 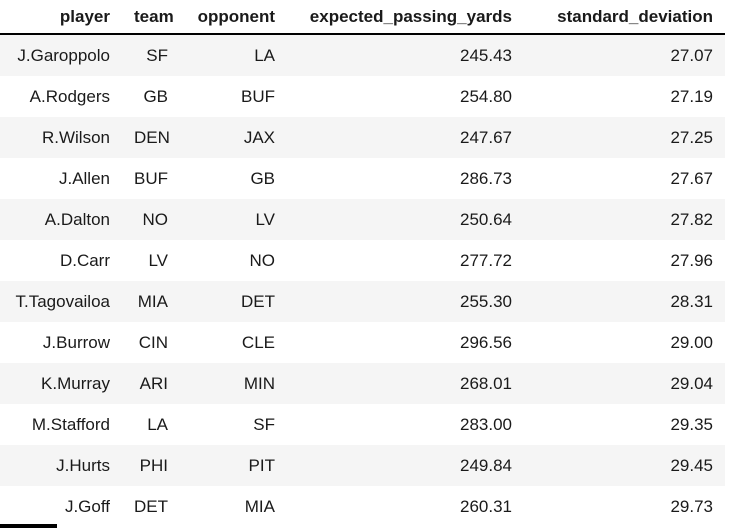 What do you see at coordinates (258, 301) in the screenshot?
I see `cell-opponent: DET` at bounding box center [258, 301].